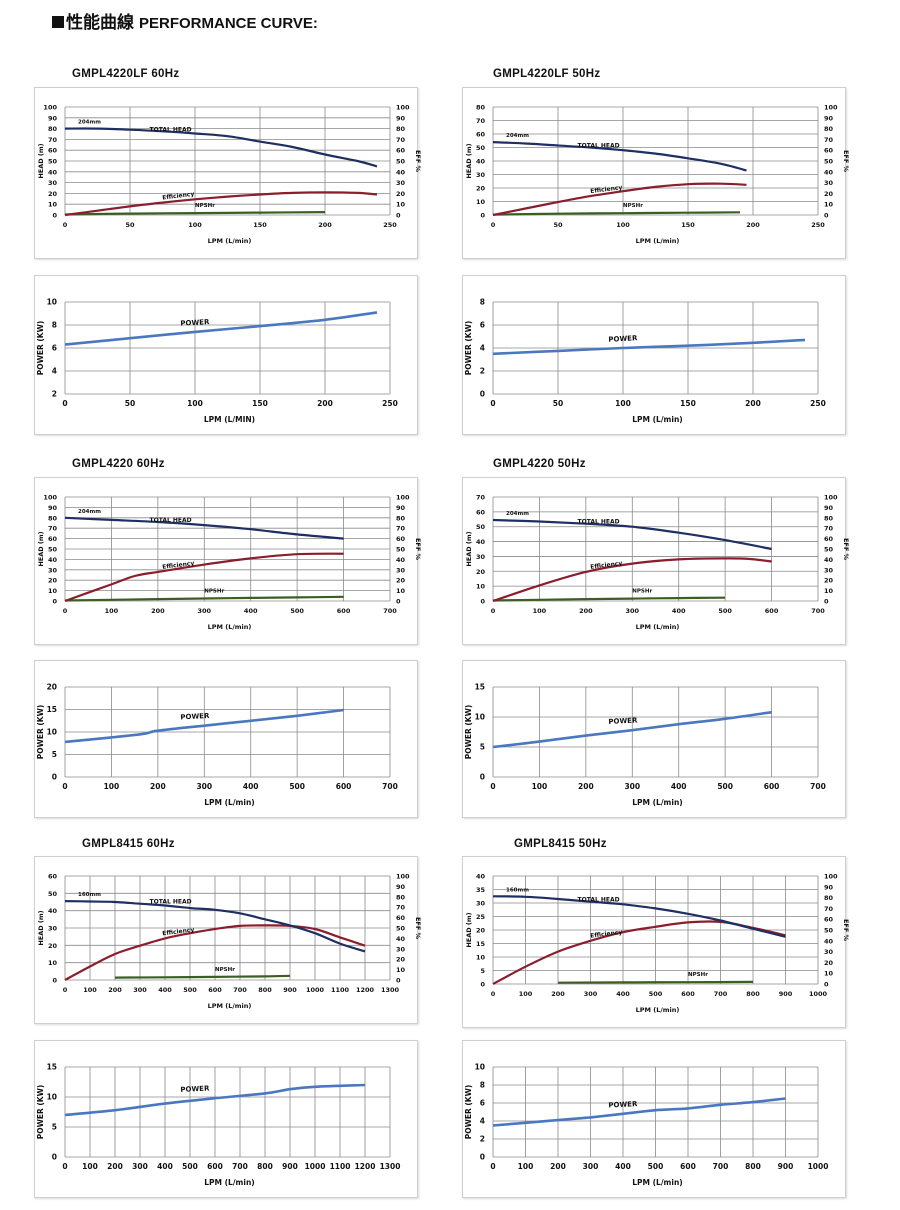 The image size is (900, 1210). I want to click on y-tick-label: 40, so click(53, 560).